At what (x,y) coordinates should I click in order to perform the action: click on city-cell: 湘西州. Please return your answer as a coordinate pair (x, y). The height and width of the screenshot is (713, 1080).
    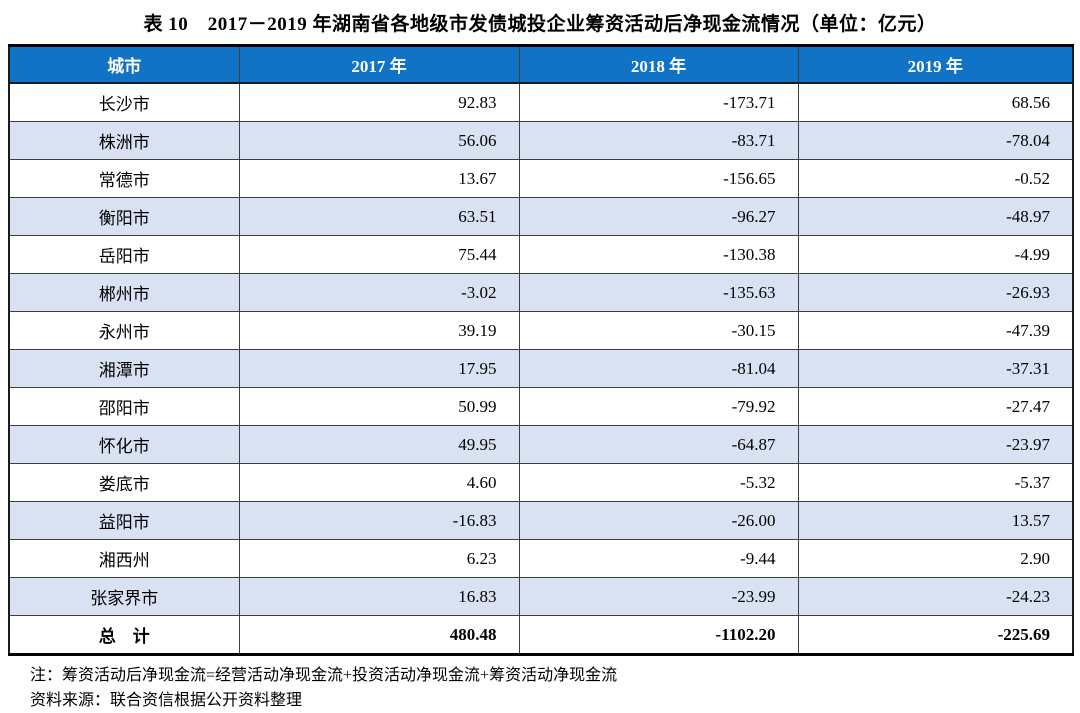
    Looking at the image, I should click on (124, 558).